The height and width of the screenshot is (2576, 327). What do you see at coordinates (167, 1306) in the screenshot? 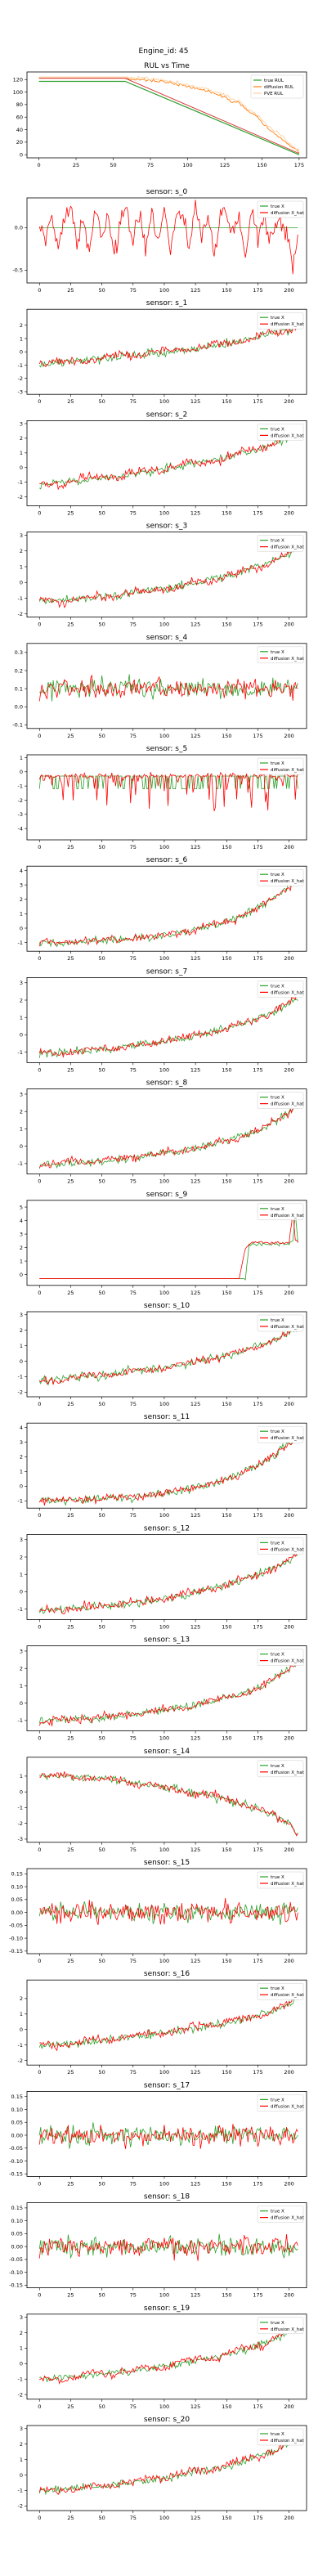
I see `subplot-title: sensor: s_10` at bounding box center [167, 1306].